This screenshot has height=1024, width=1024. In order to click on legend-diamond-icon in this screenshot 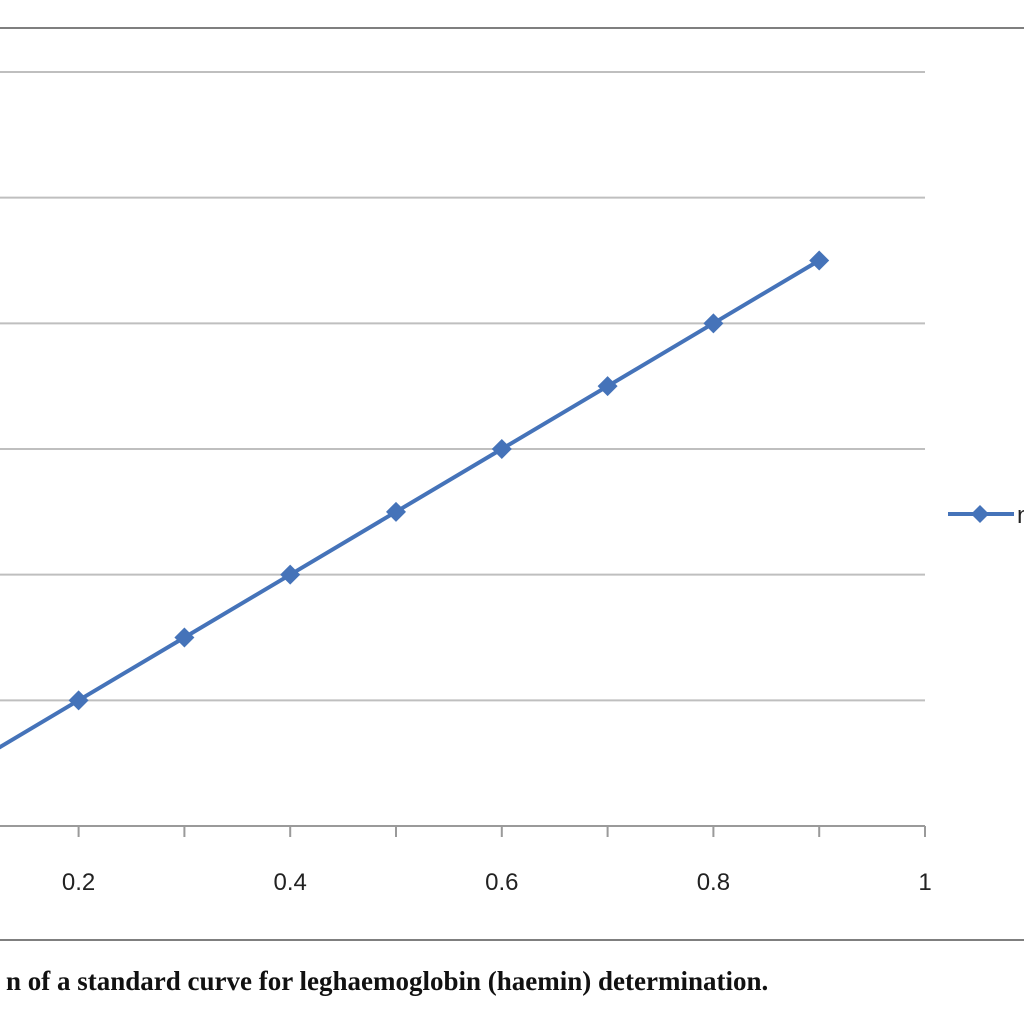, I will do `click(980, 514)`.